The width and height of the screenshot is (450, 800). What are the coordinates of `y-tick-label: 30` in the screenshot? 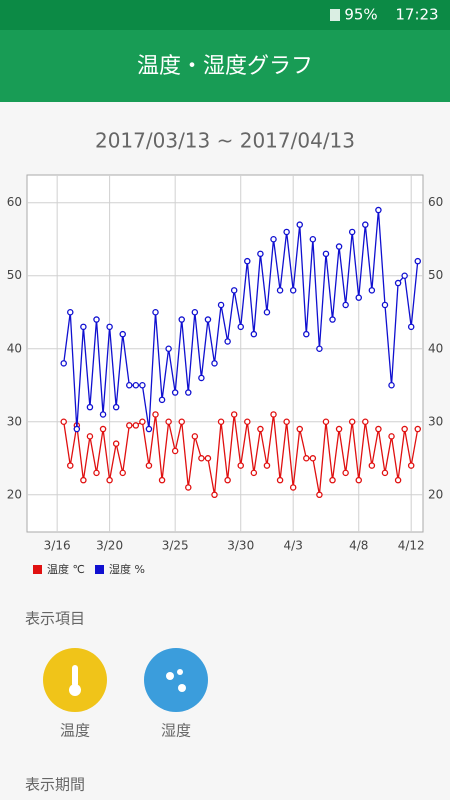 It's located at (14, 421).